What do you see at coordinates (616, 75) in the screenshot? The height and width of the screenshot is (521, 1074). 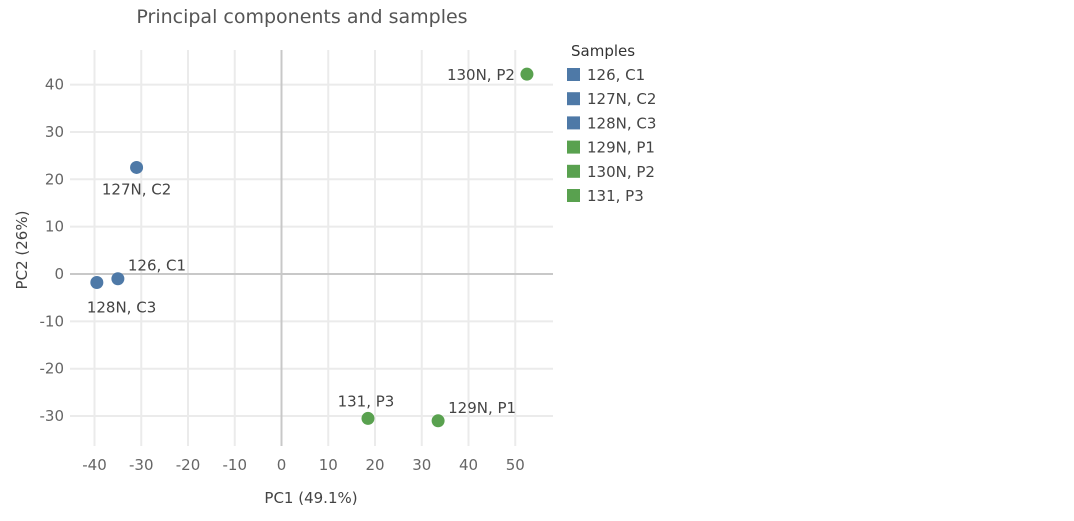 I see `legend-item-label: 126, C1` at bounding box center [616, 75].